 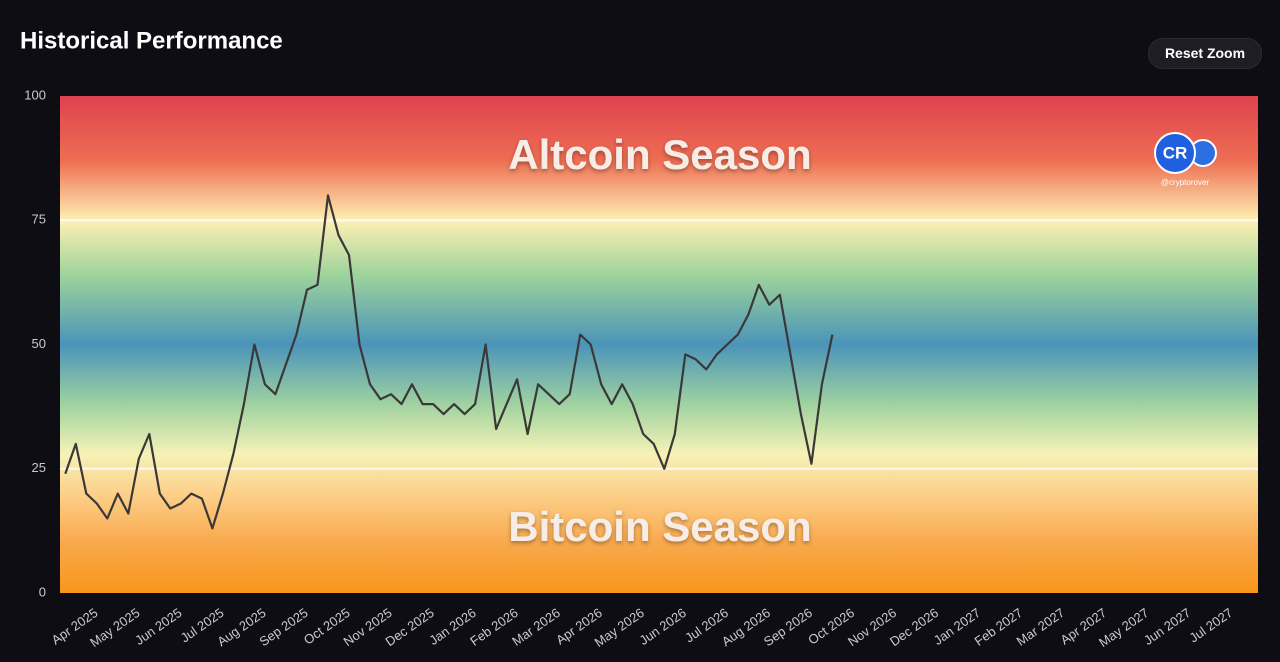 What do you see at coordinates (659, 526) in the screenshot?
I see `annotation: Bitcoin Season` at bounding box center [659, 526].